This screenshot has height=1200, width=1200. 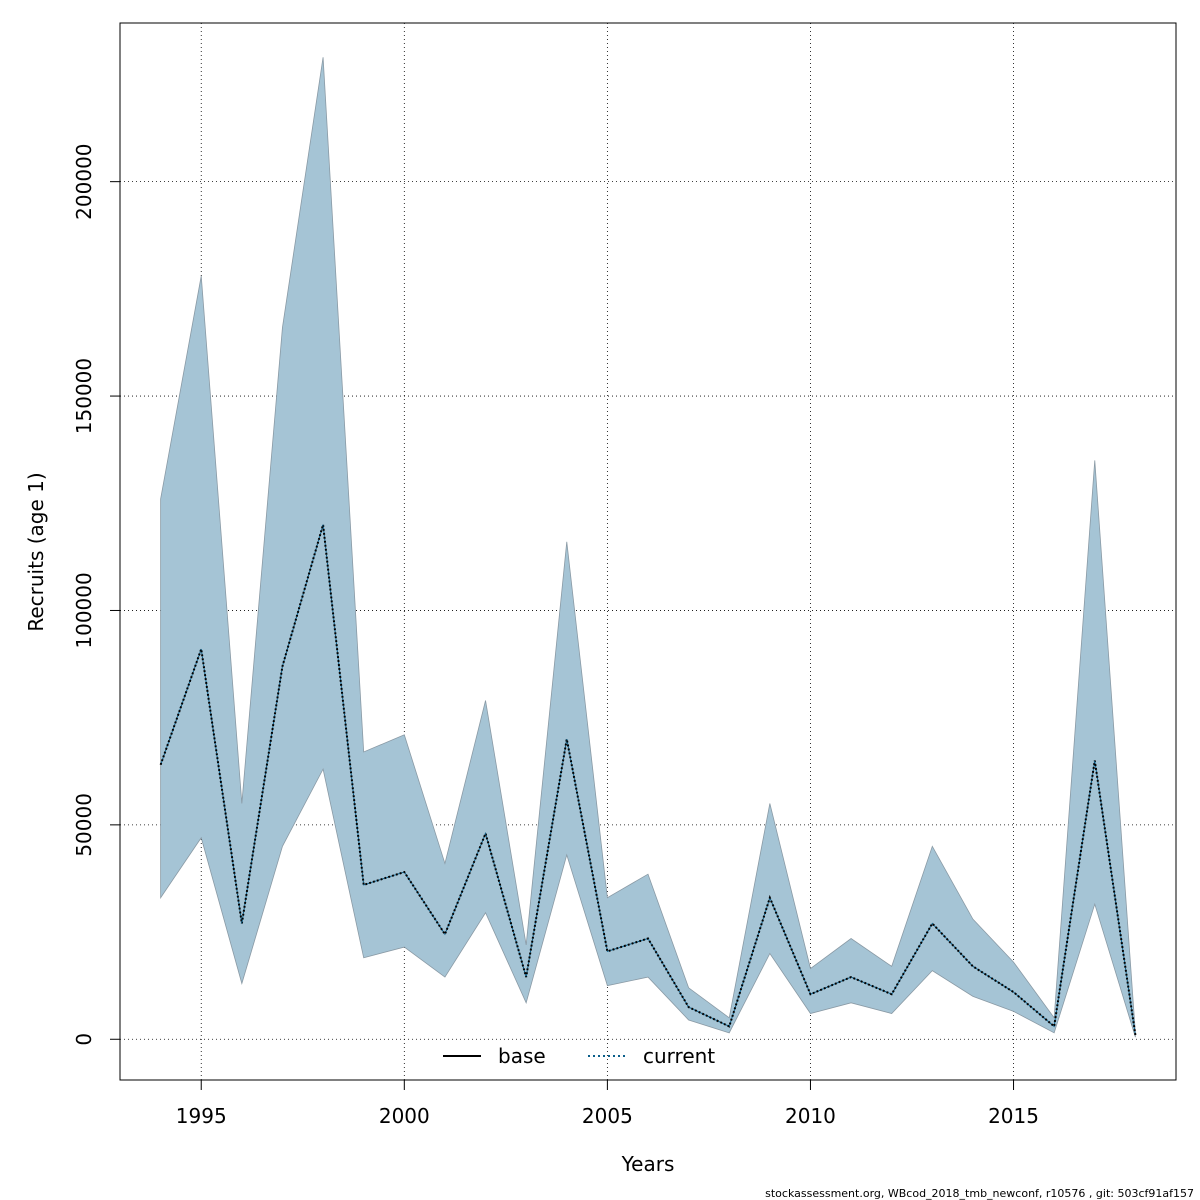 What do you see at coordinates (522, 1056) in the screenshot?
I see `legend-label-base: base` at bounding box center [522, 1056].